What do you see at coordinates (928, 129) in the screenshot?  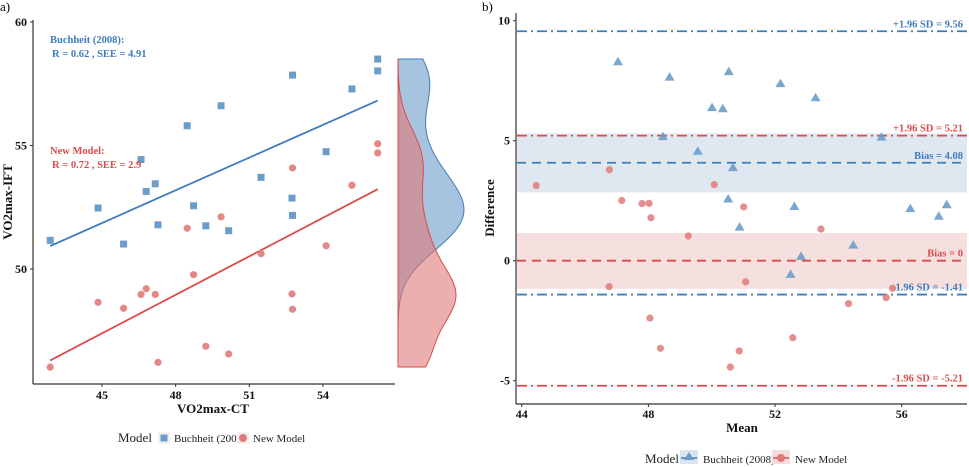 I see `line-label: +1.96 SD = 5.21` at bounding box center [928, 129].